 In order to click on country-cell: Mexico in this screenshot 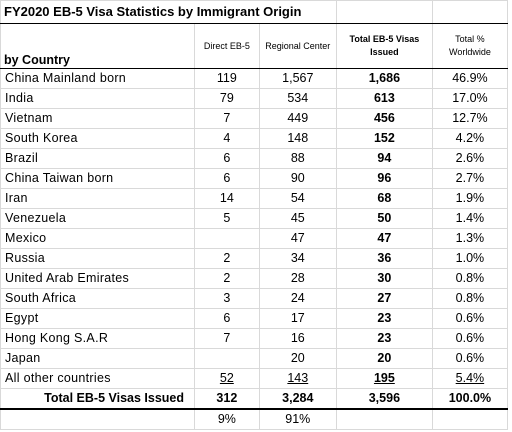, I will do `click(98, 238)`.